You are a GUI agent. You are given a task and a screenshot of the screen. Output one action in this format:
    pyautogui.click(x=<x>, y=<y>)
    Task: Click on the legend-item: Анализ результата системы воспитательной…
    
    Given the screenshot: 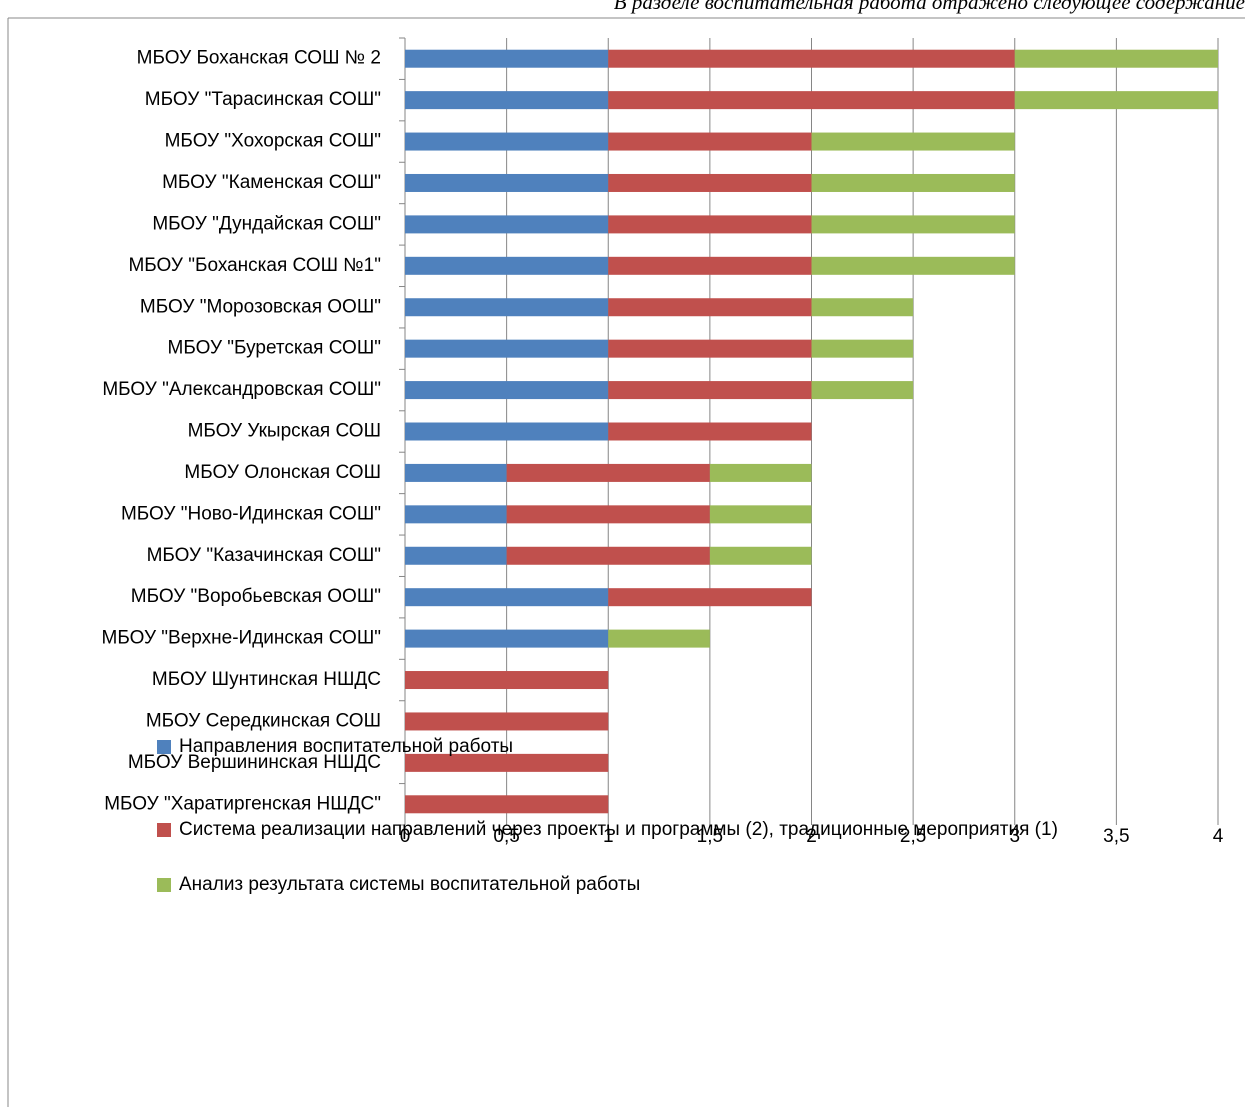 What is the action you would take?
    pyautogui.click(x=648, y=885)
    